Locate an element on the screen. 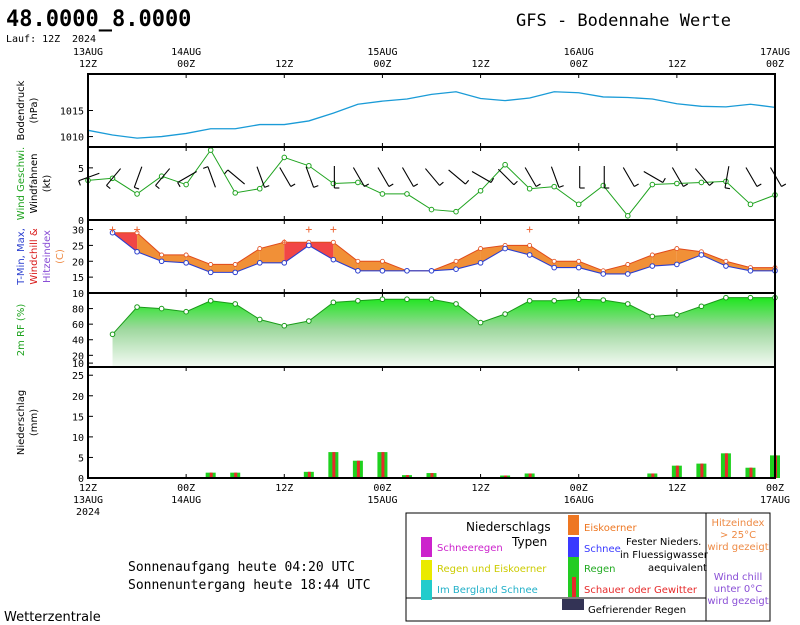 The height and width of the screenshot is (625, 800). y-tick-label: 60 is located at coordinates (78, 325).